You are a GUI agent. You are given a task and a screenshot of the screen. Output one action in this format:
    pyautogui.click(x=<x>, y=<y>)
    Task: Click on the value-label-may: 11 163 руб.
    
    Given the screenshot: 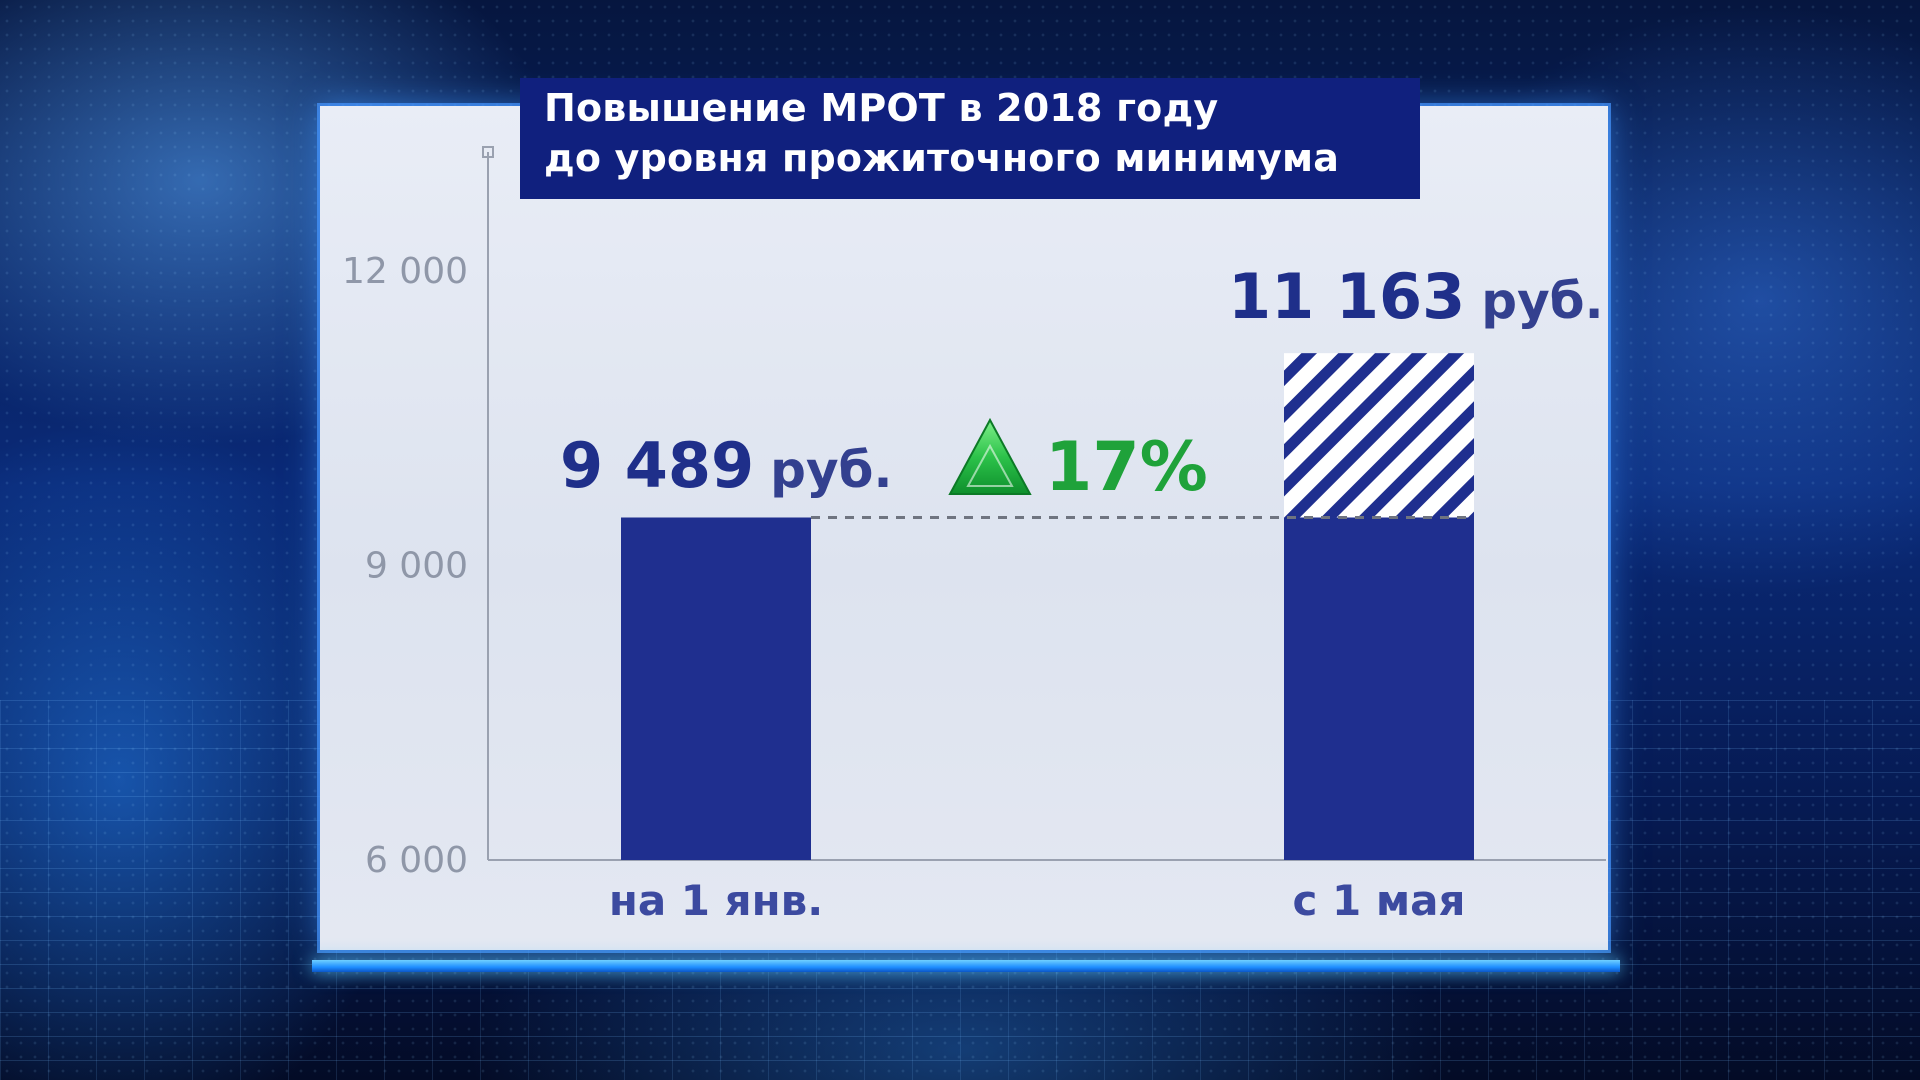 What is the action you would take?
    pyautogui.click(x=1416, y=296)
    